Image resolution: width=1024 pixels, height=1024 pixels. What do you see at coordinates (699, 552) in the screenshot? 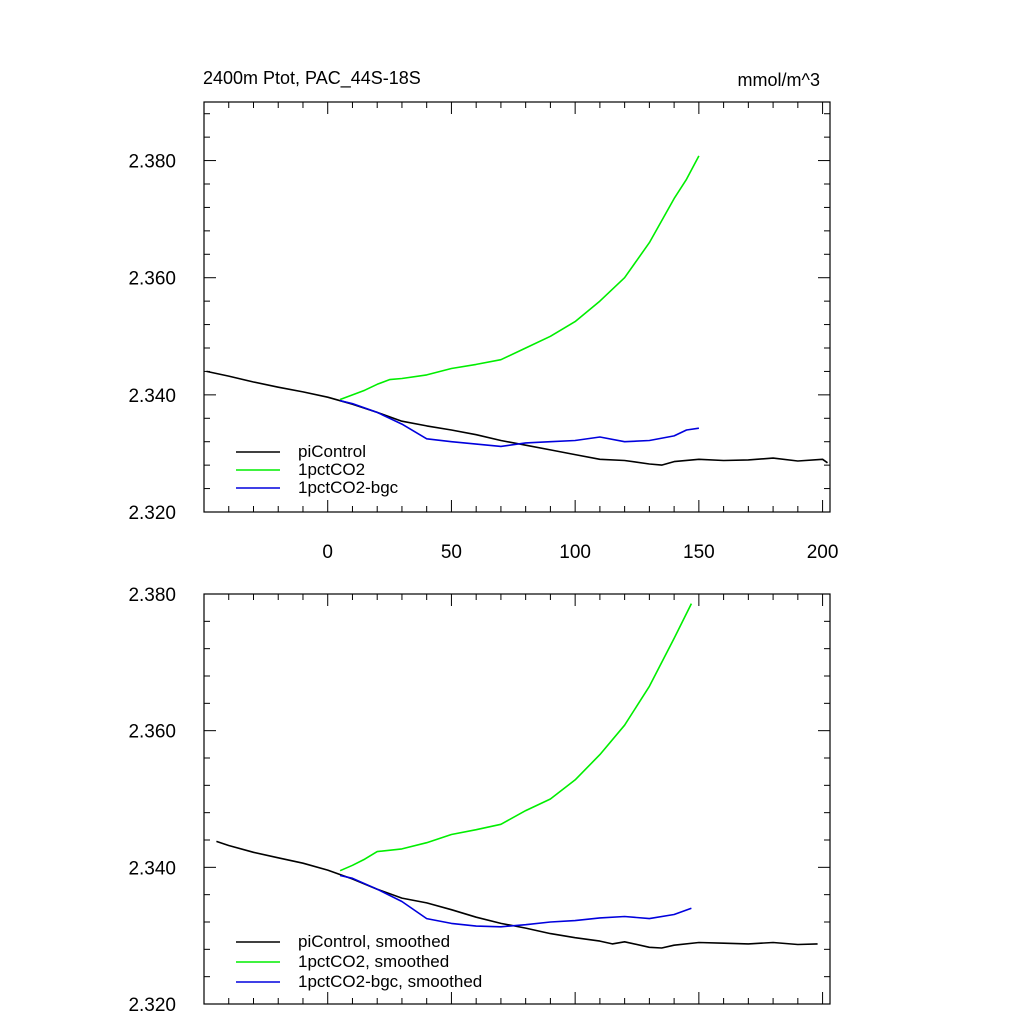
I see `x-tick-label: 150` at bounding box center [699, 552].